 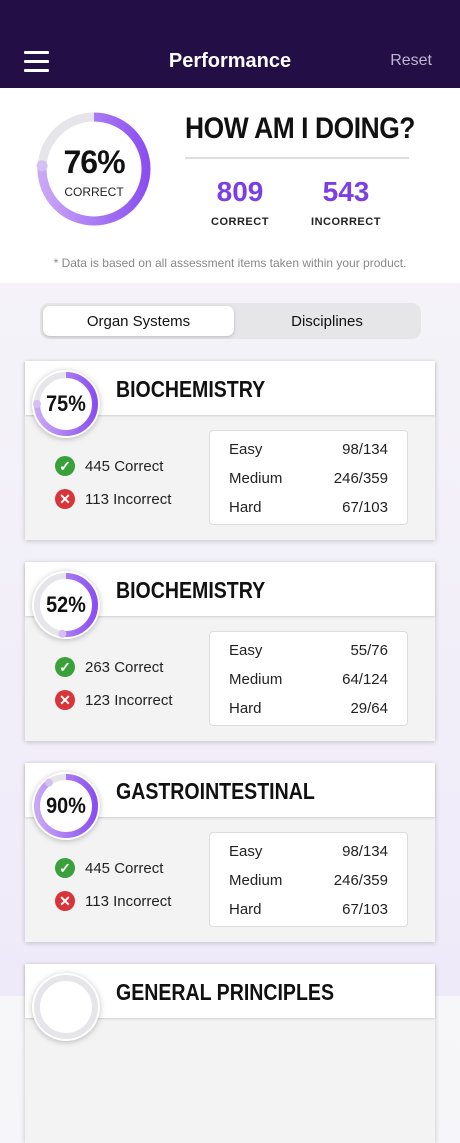 What do you see at coordinates (240, 222) in the screenshot?
I see `correct-caption: CORRECT` at bounding box center [240, 222].